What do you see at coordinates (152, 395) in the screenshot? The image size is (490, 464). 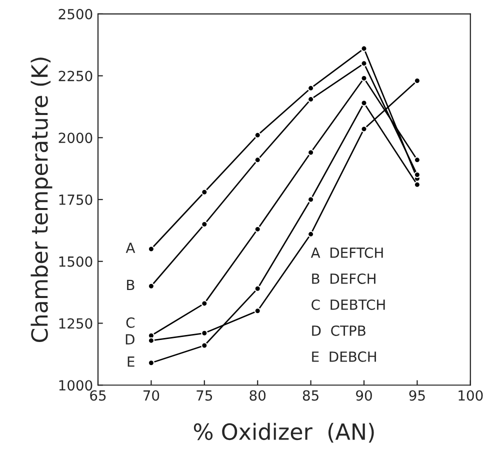 I see `x-tick-label: 70` at bounding box center [152, 395].